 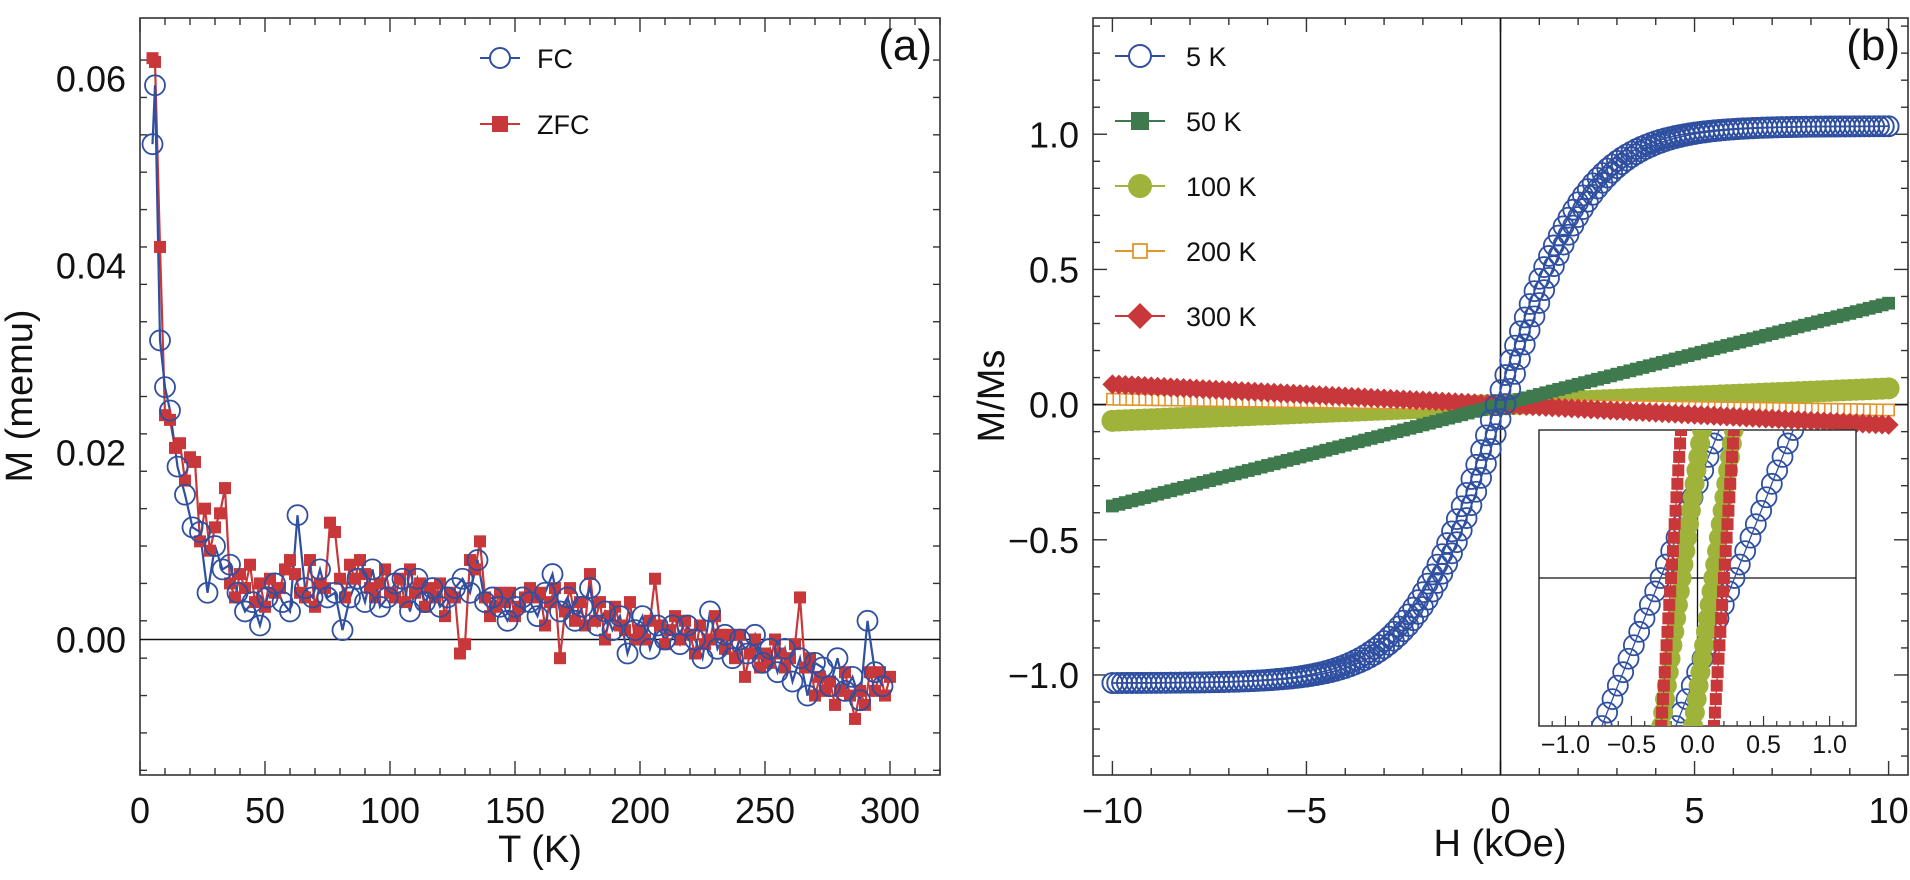 What do you see at coordinates (905, 45) in the screenshot?
I see `panel-label-a: (a)` at bounding box center [905, 45].